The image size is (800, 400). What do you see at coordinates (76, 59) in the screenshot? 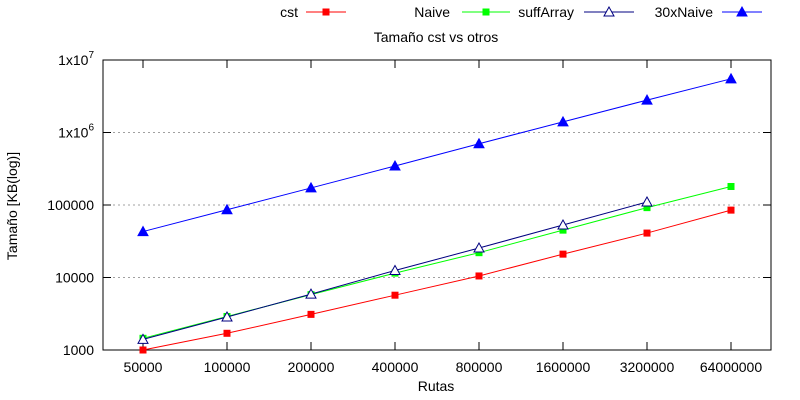
I see `y-tick-label: 1x10⁷` at bounding box center [76, 59].